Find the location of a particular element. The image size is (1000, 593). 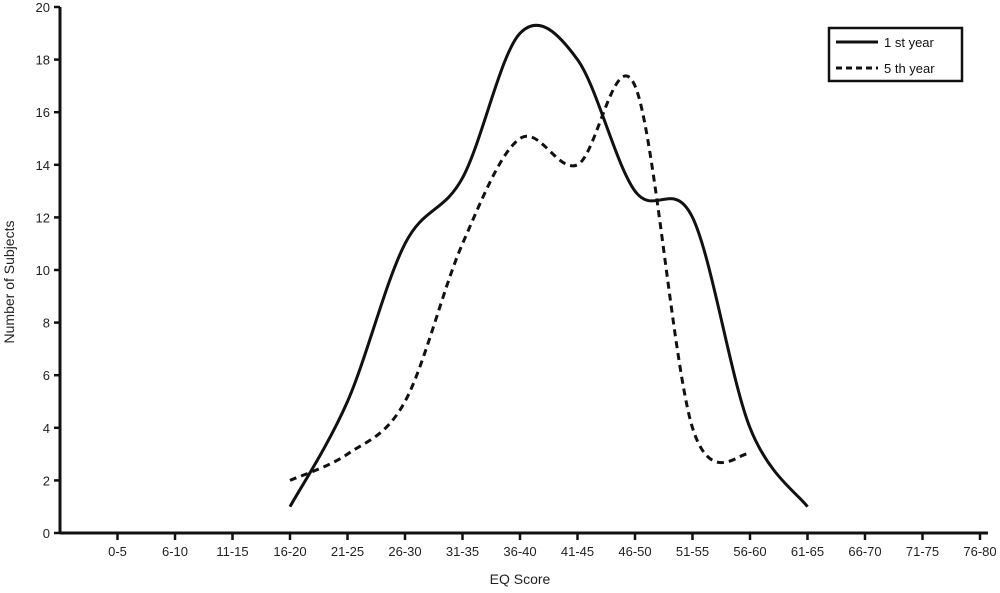

x-tick-label: 61-65 is located at coordinates (807, 551).